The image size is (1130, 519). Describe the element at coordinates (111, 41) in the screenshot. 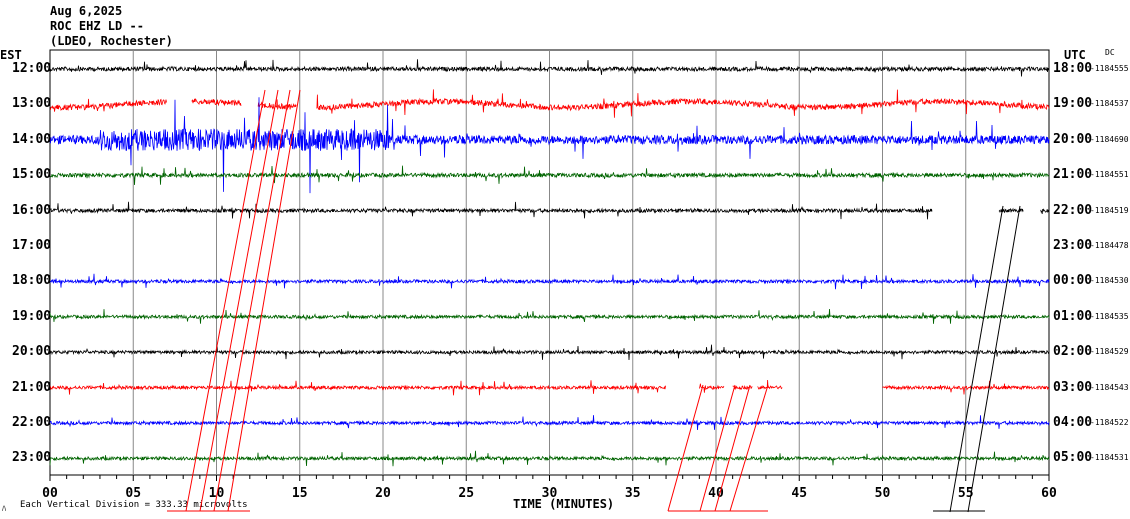

I see `network-label: (LDEO, Rochester)` at that location.